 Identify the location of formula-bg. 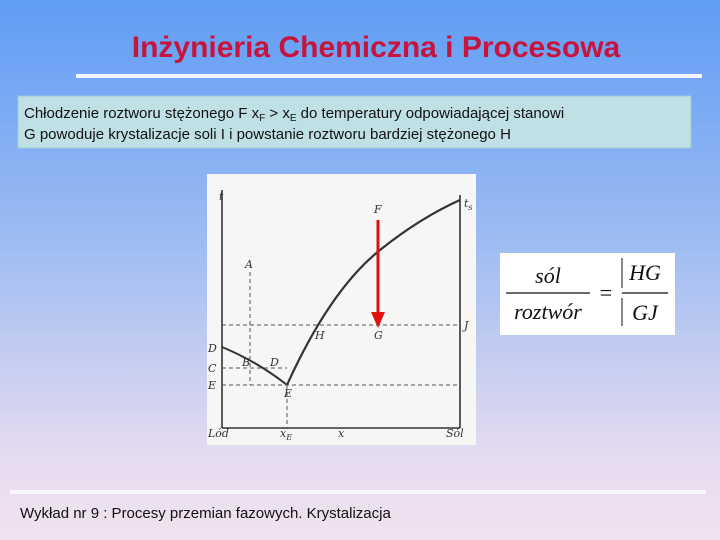
(587, 294).